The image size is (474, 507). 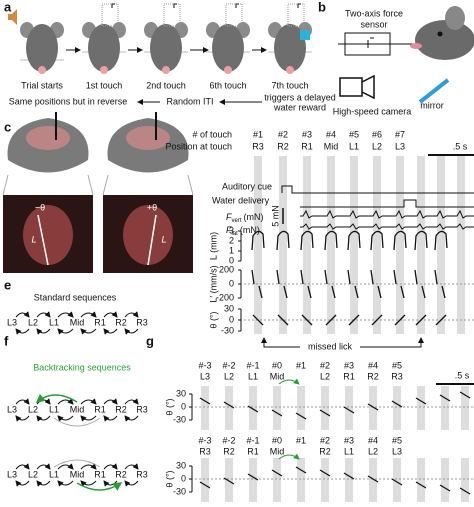 I want to click on angle-tick-label: -30, so click(x=179, y=419).